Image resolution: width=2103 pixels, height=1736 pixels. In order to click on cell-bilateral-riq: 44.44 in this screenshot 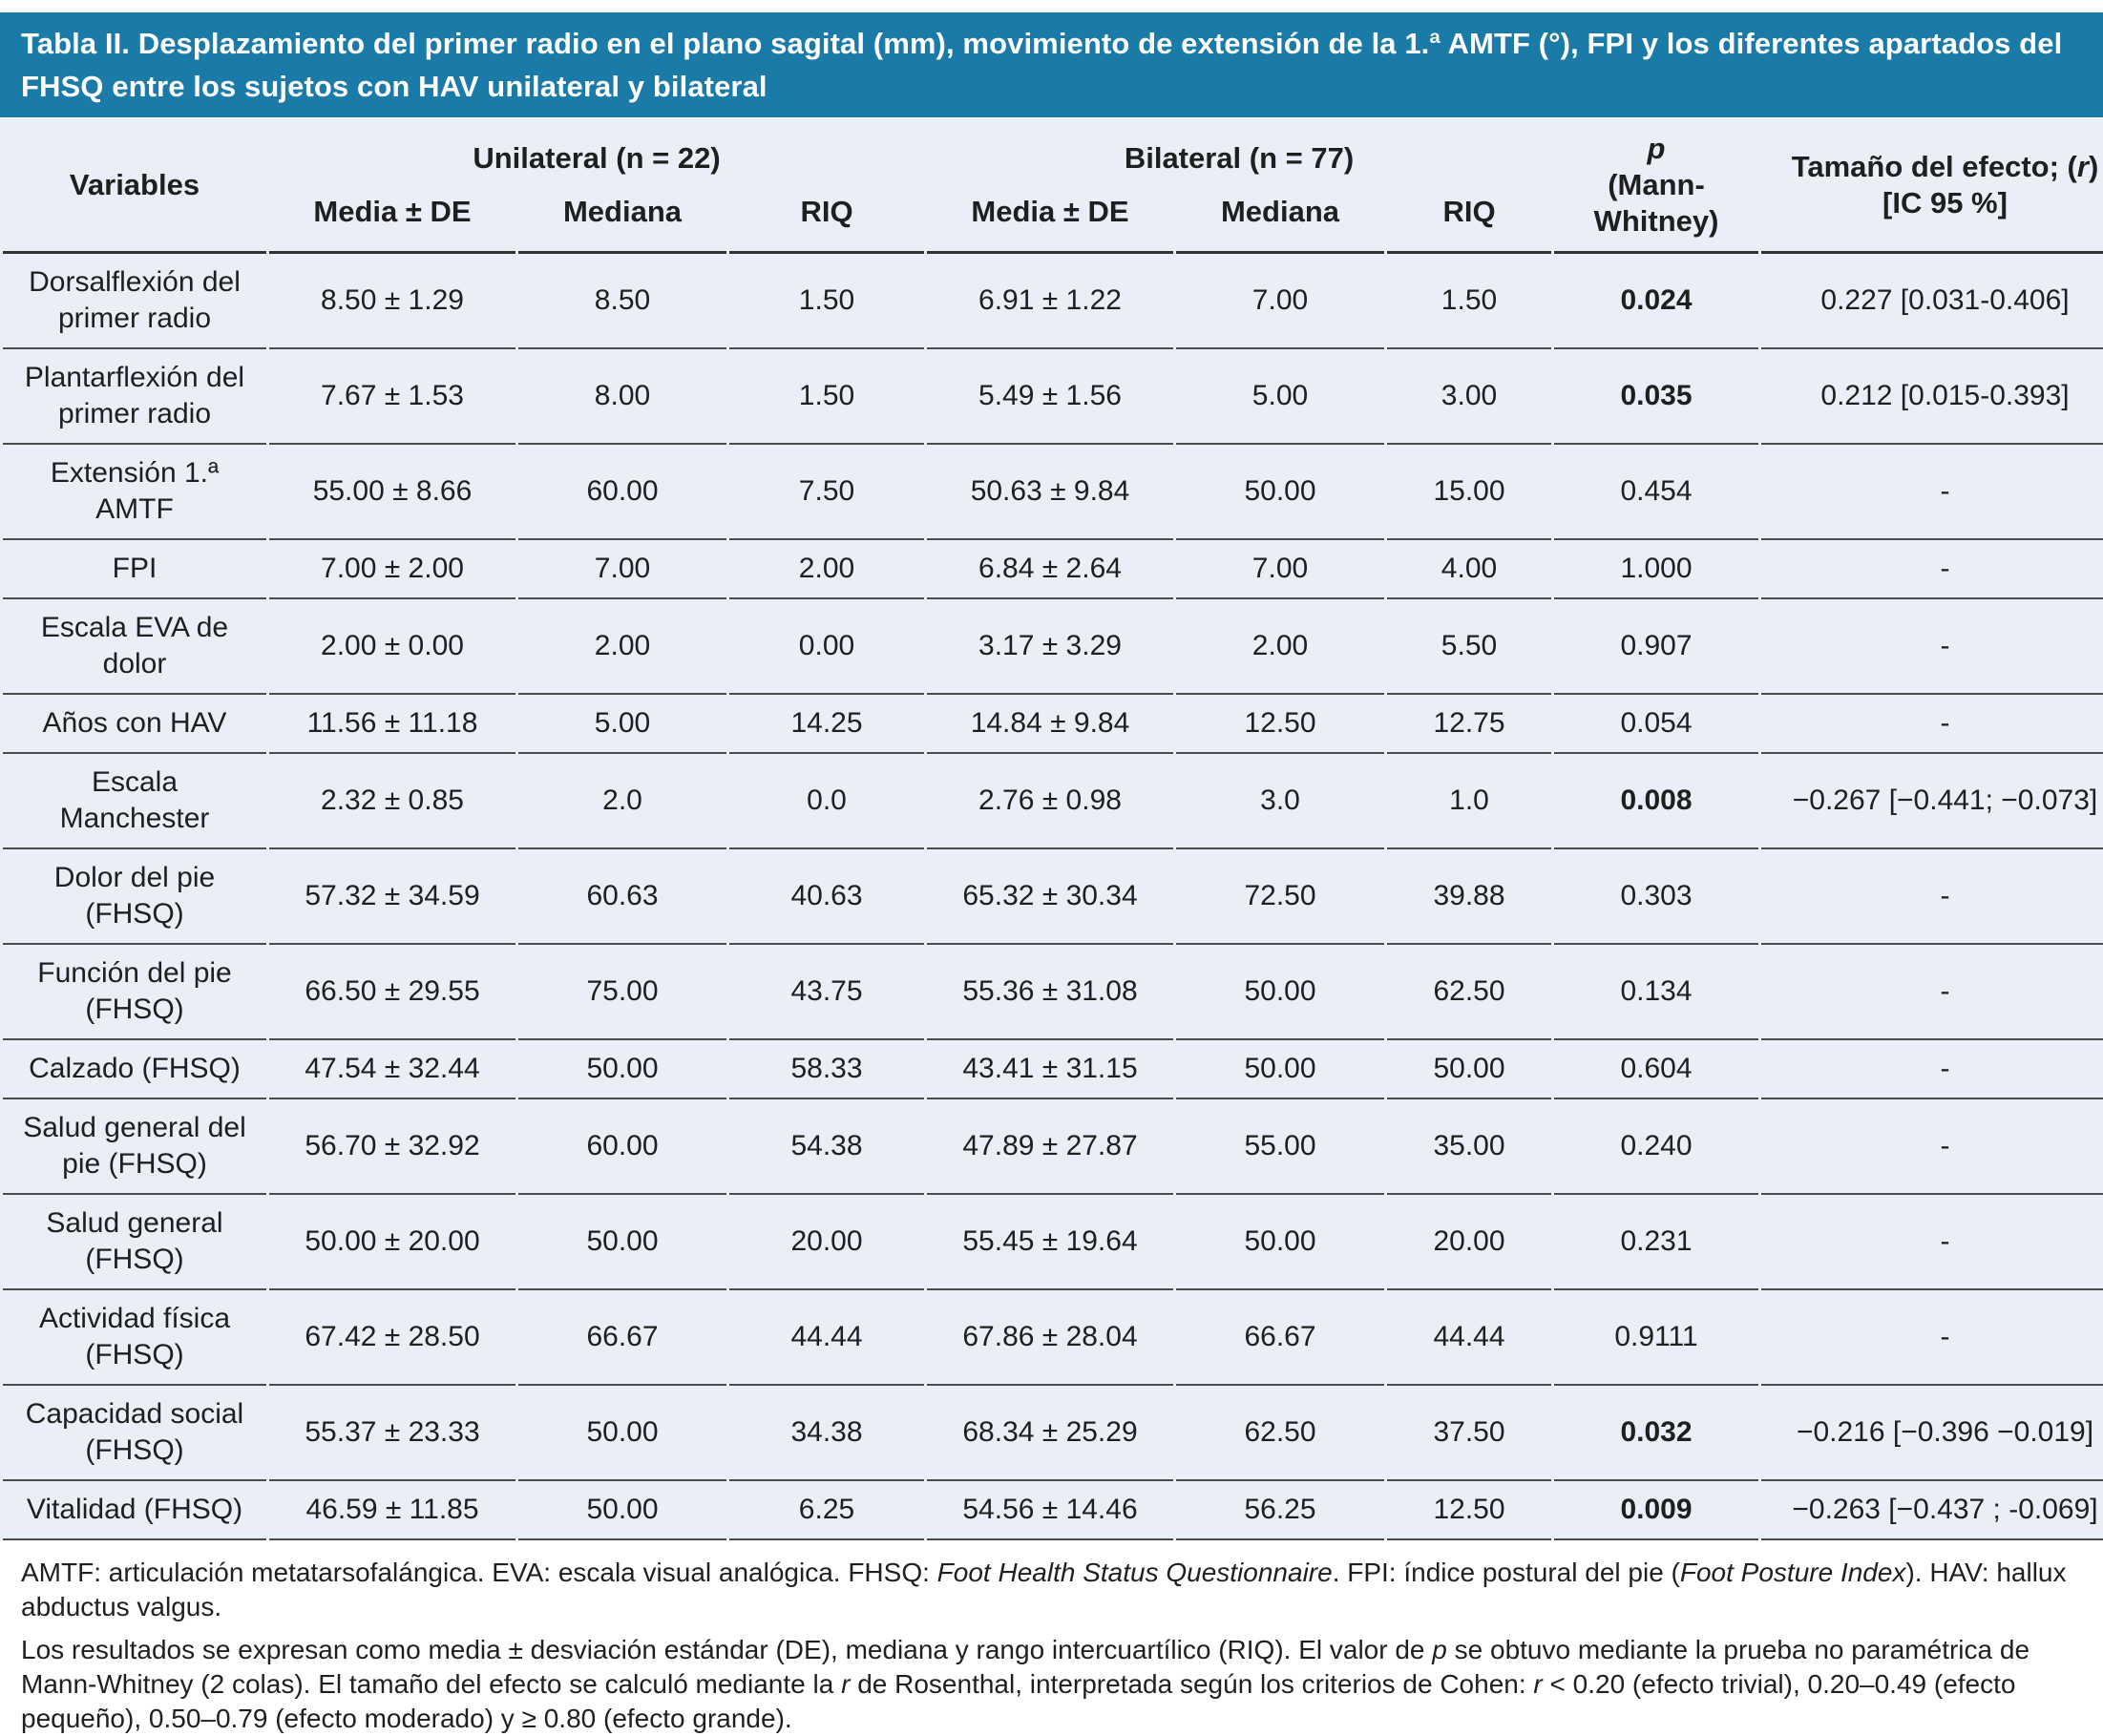, I will do `click(1469, 1338)`.